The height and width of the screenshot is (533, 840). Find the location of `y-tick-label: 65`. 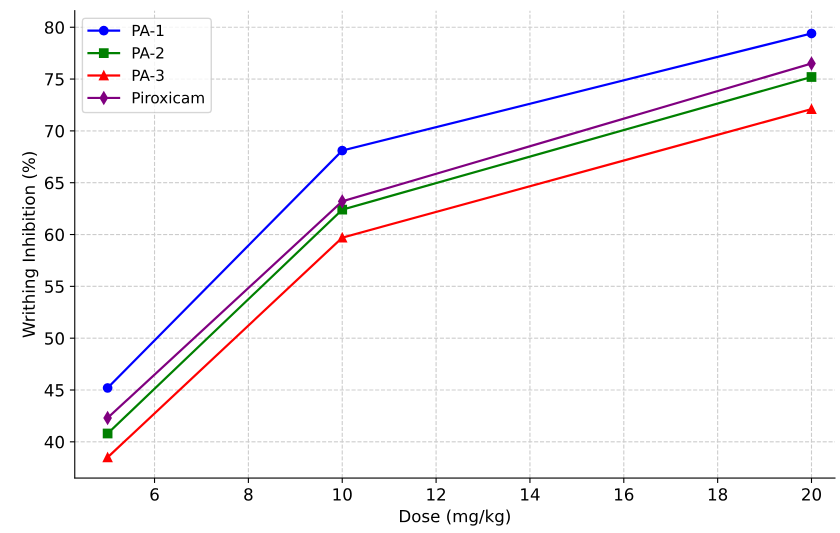

y-tick-label: 65 is located at coordinates (54, 183).